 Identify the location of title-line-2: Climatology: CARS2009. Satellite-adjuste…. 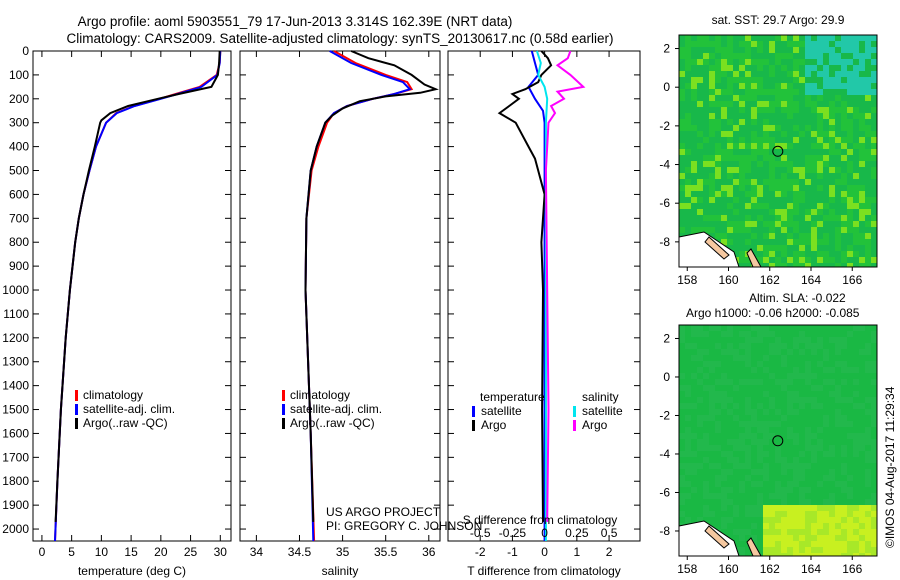
(339, 38).